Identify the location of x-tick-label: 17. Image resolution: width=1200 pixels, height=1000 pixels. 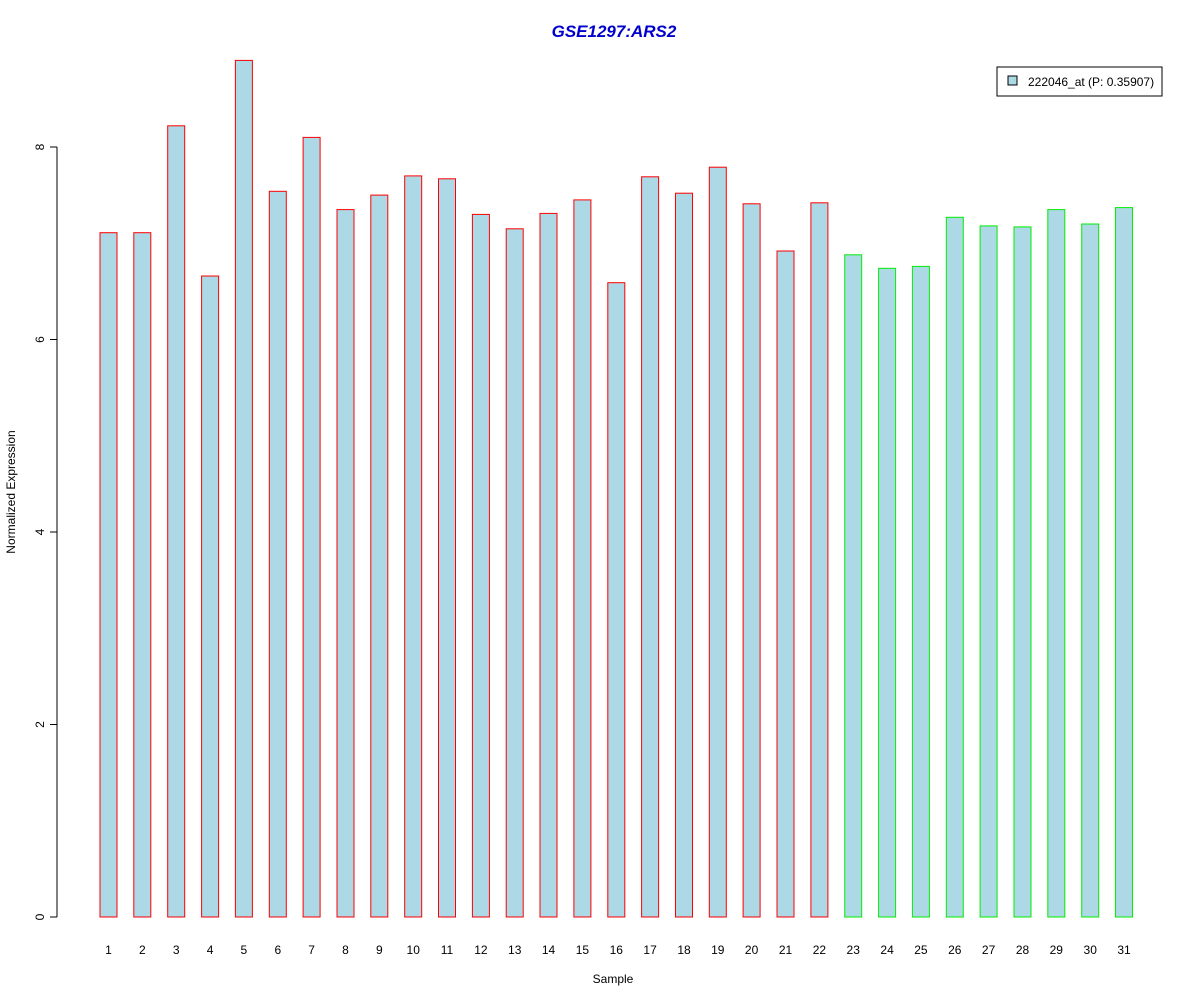
(650, 950).